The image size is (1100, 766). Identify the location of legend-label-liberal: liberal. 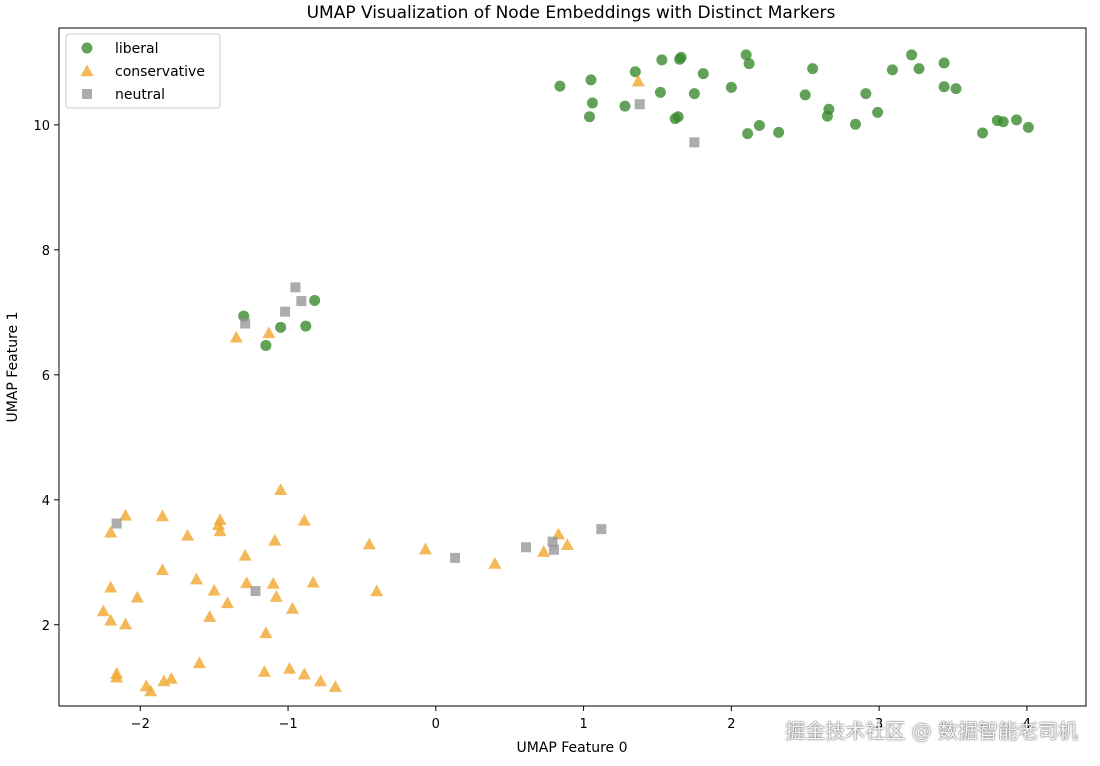
(137, 49).